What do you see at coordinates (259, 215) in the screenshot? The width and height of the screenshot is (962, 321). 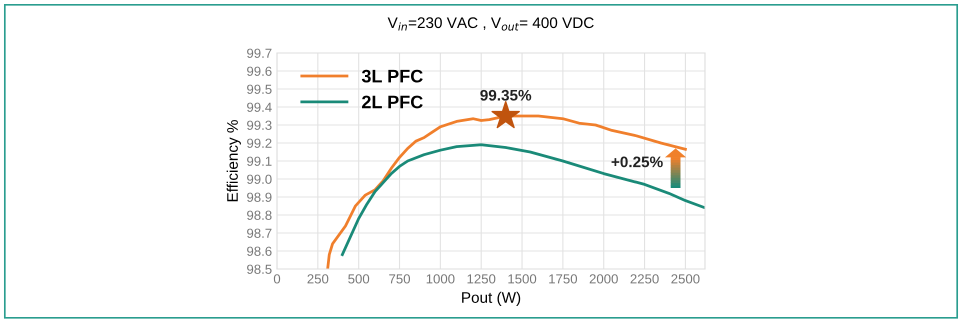 I see `y-tick-label: 98.8` at bounding box center [259, 215].